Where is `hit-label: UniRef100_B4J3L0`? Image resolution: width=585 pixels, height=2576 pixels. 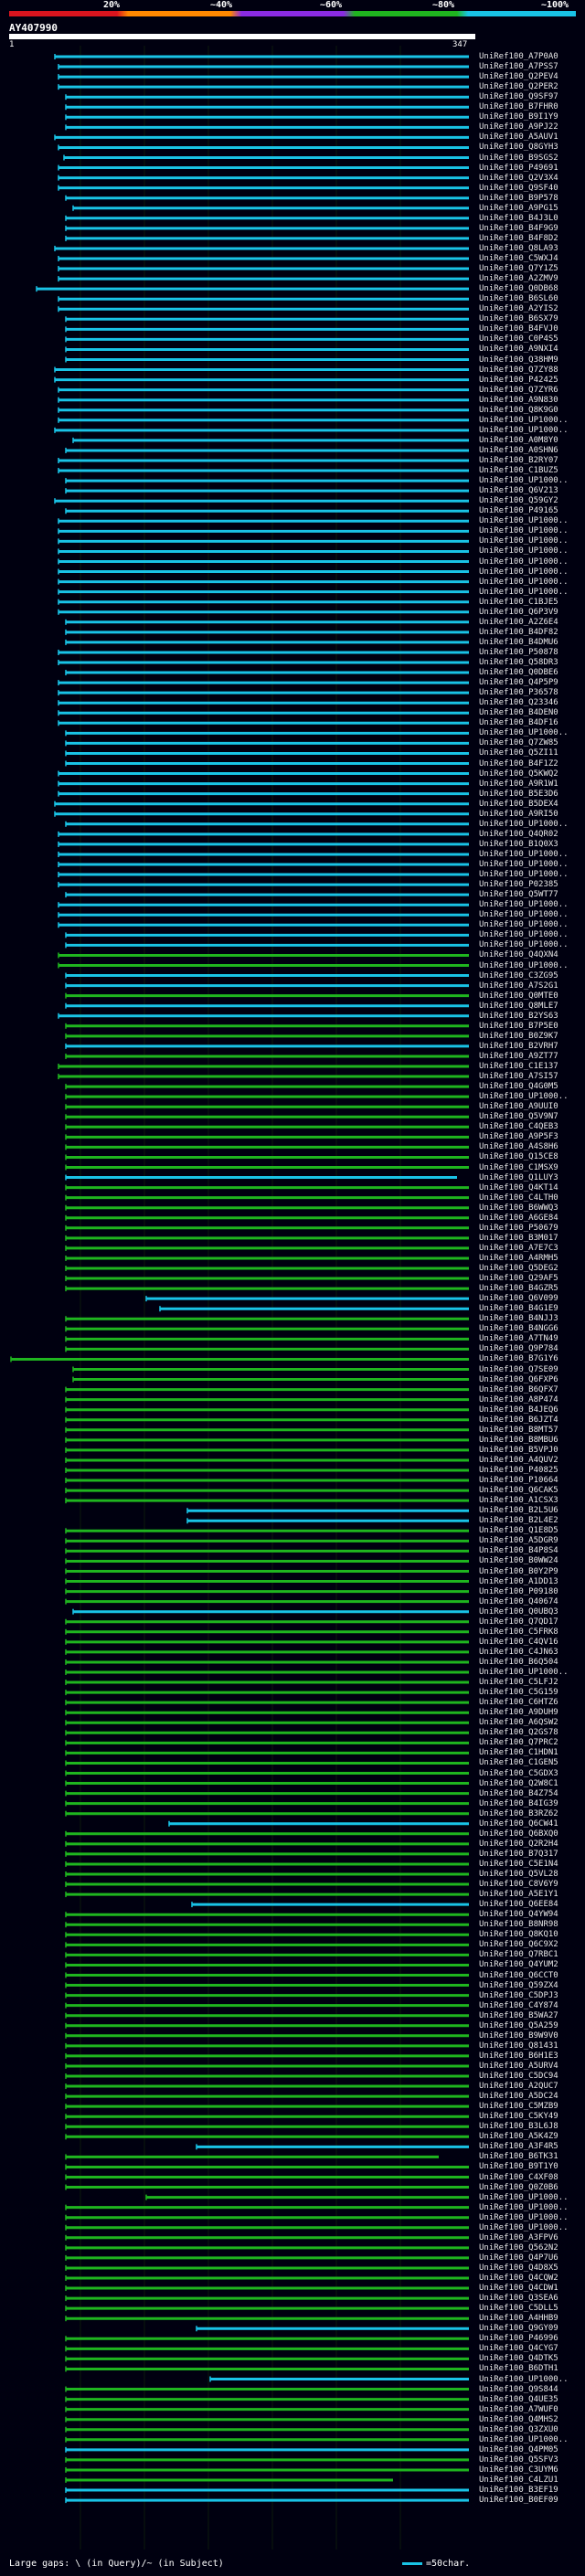 hit-label: UniRef100_B4J3L0 is located at coordinates (518, 218).